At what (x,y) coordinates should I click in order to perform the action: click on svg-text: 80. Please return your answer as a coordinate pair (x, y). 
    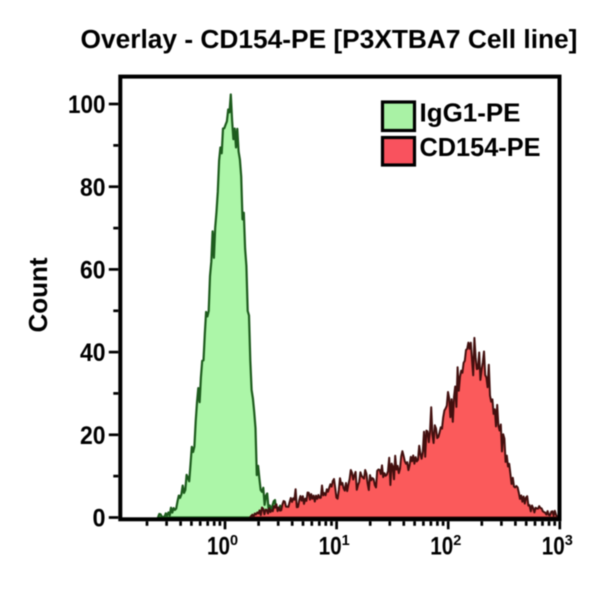
    Looking at the image, I should click on (93, 188).